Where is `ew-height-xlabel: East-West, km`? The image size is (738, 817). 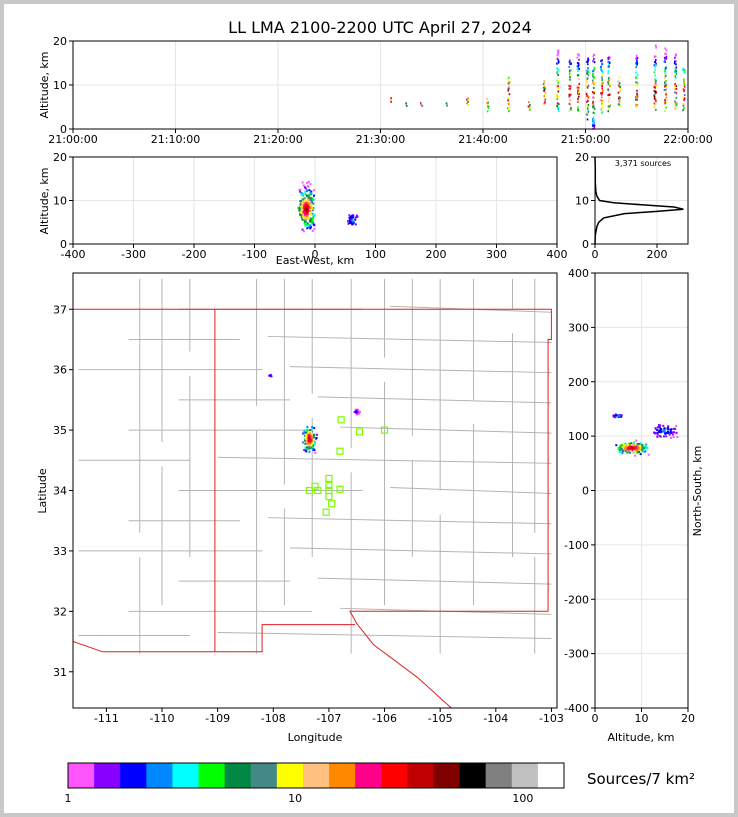 ew-height-xlabel: East-West, km is located at coordinates (315, 260).